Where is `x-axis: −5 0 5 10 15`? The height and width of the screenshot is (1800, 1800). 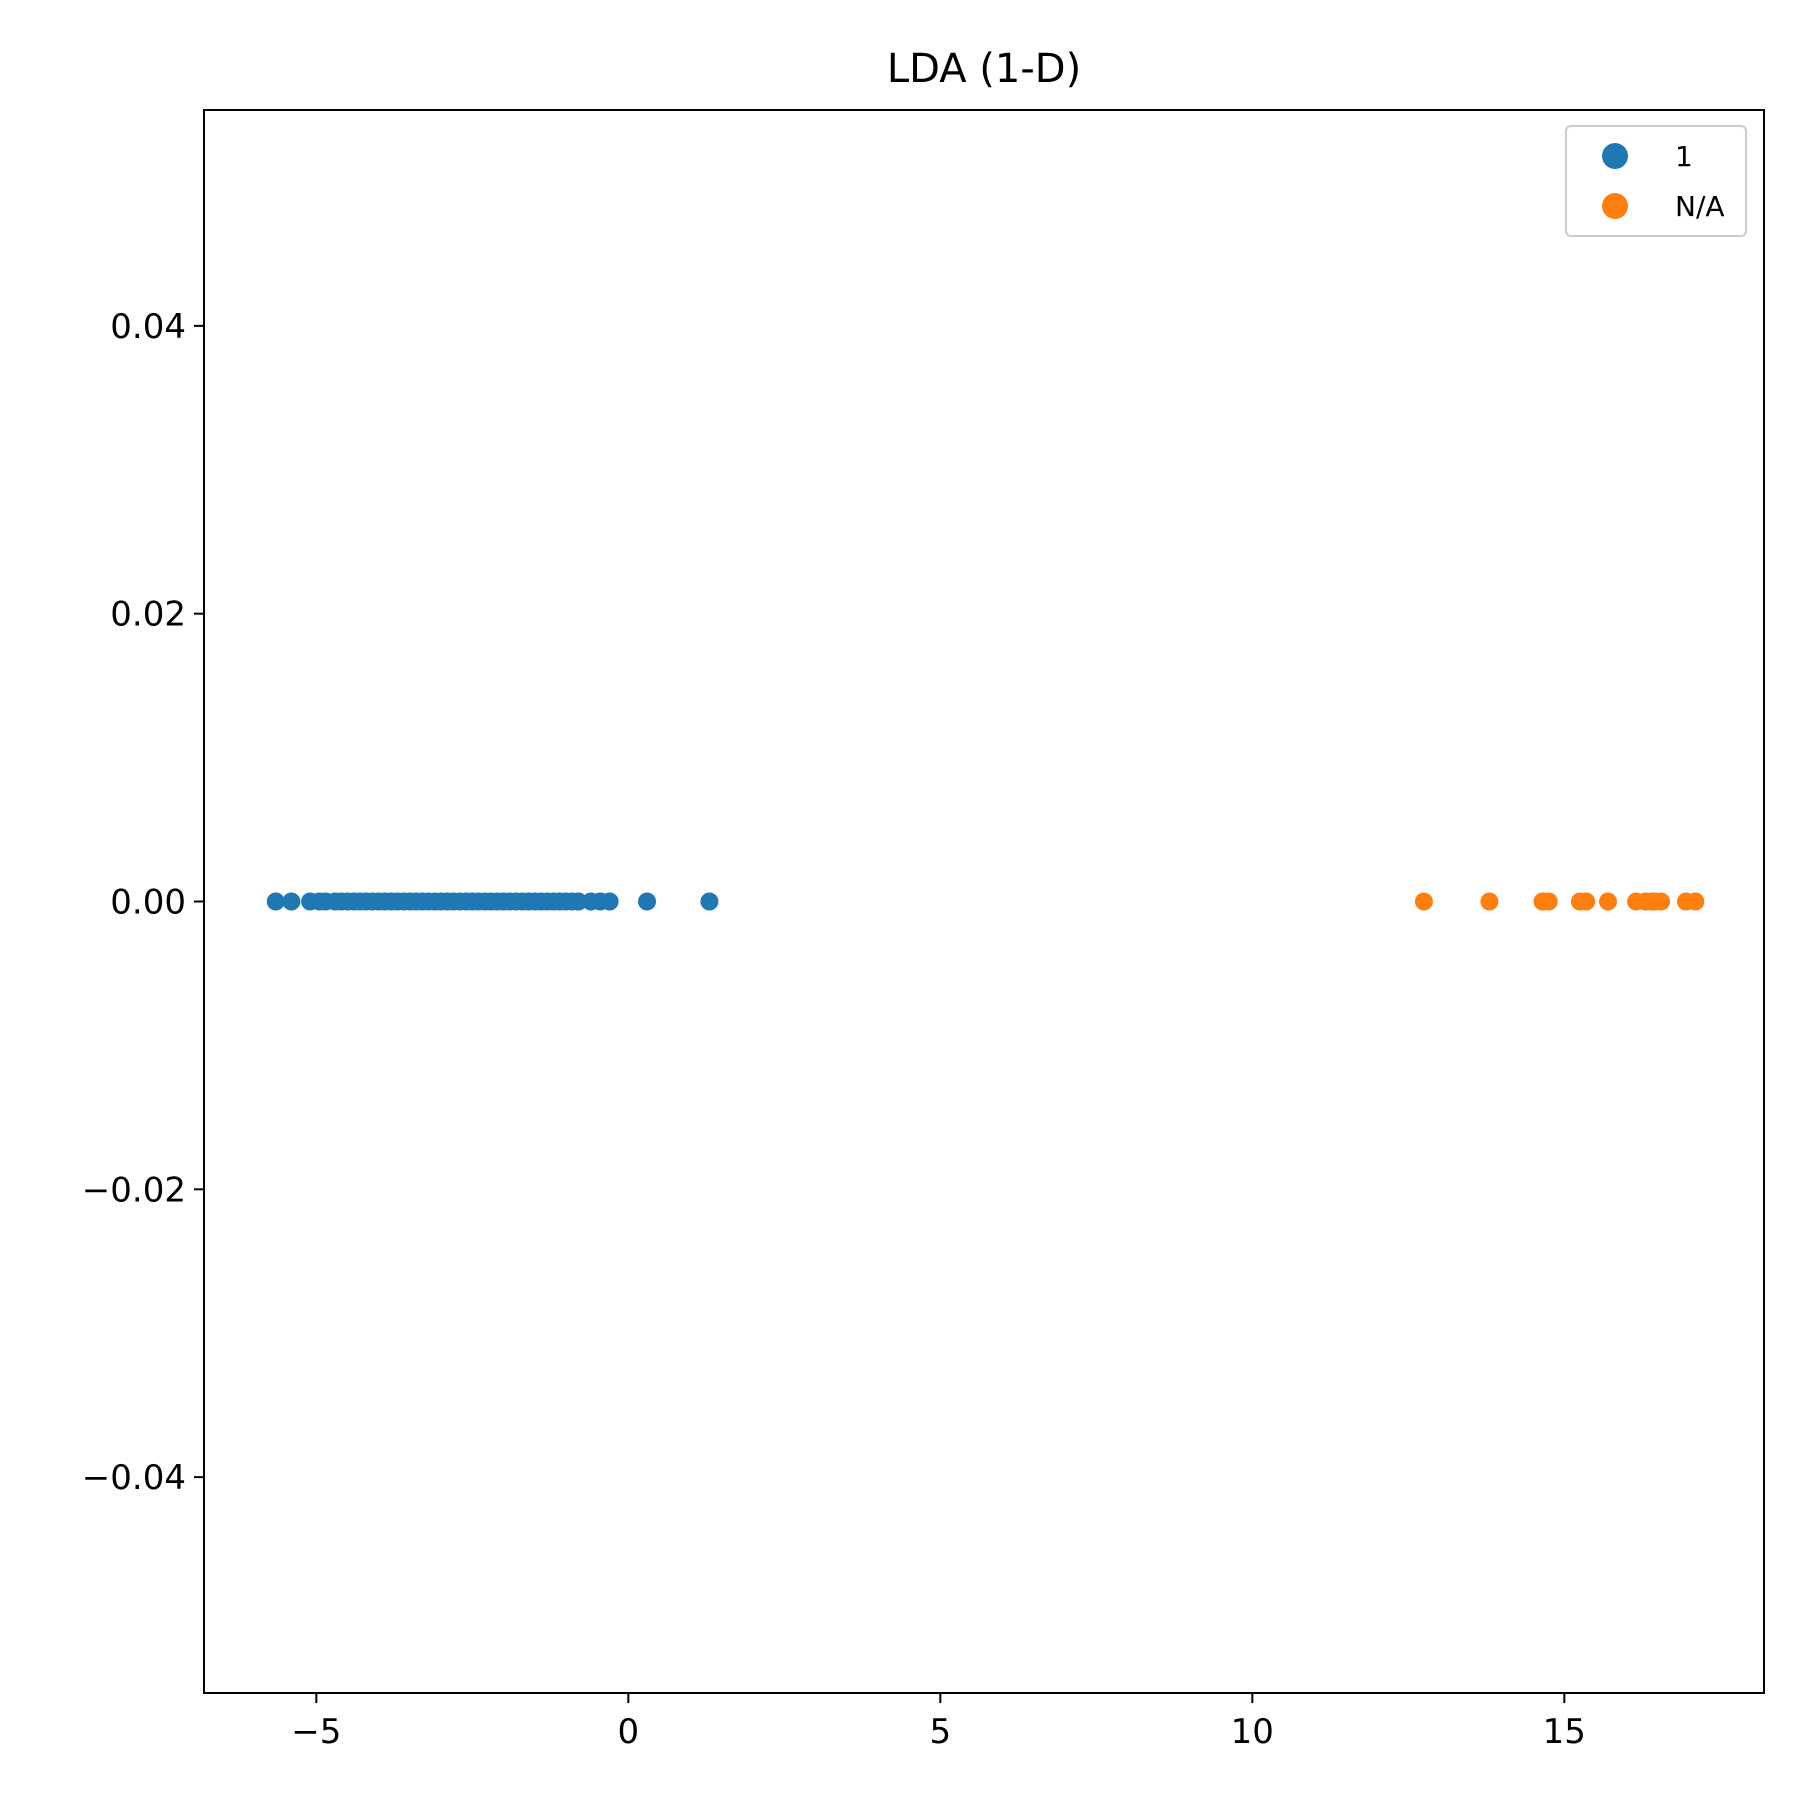
x-axis: −5 0 5 10 15 is located at coordinates (938, 1722).